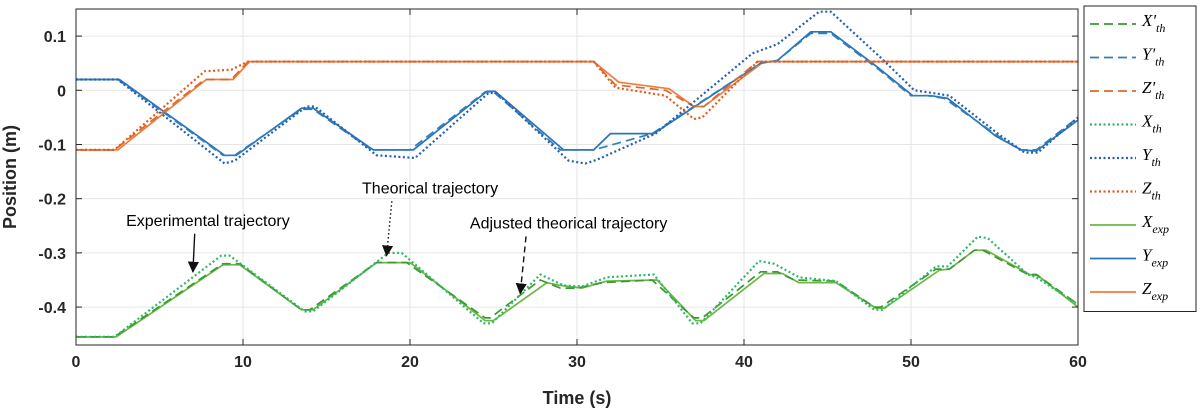 This screenshot has height=413, width=1200. Describe the element at coordinates (1153, 90) in the screenshot. I see `legend-entry-label: Z'th` at that location.